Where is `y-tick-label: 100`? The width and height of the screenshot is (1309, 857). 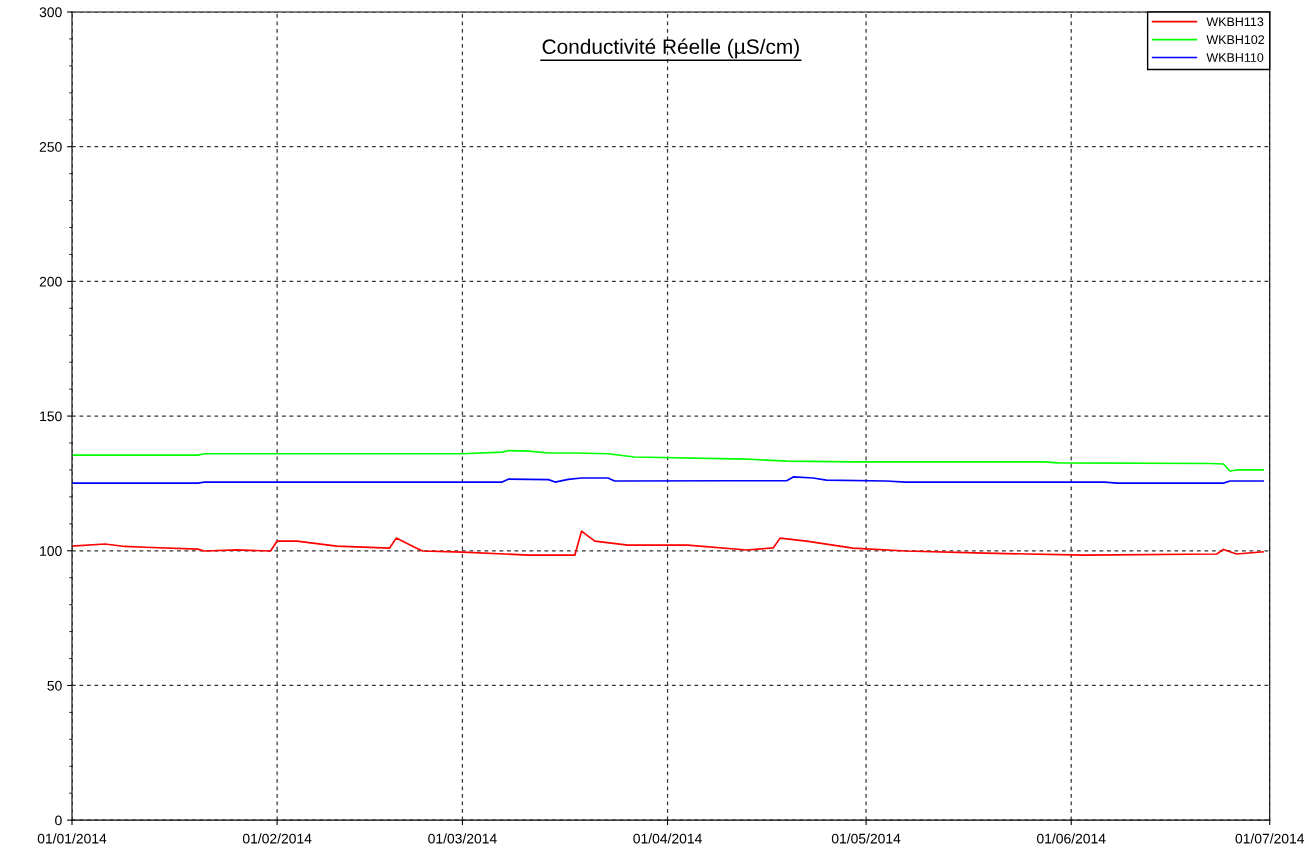 y-tick-label: 100 is located at coordinates (51, 551).